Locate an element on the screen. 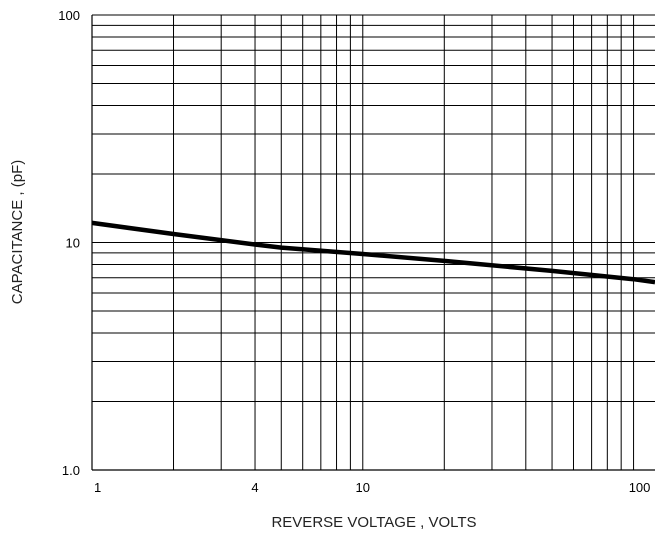 Image resolution: width=655 pixels, height=536 pixels. y-tick-label: 10 is located at coordinates (73, 243).